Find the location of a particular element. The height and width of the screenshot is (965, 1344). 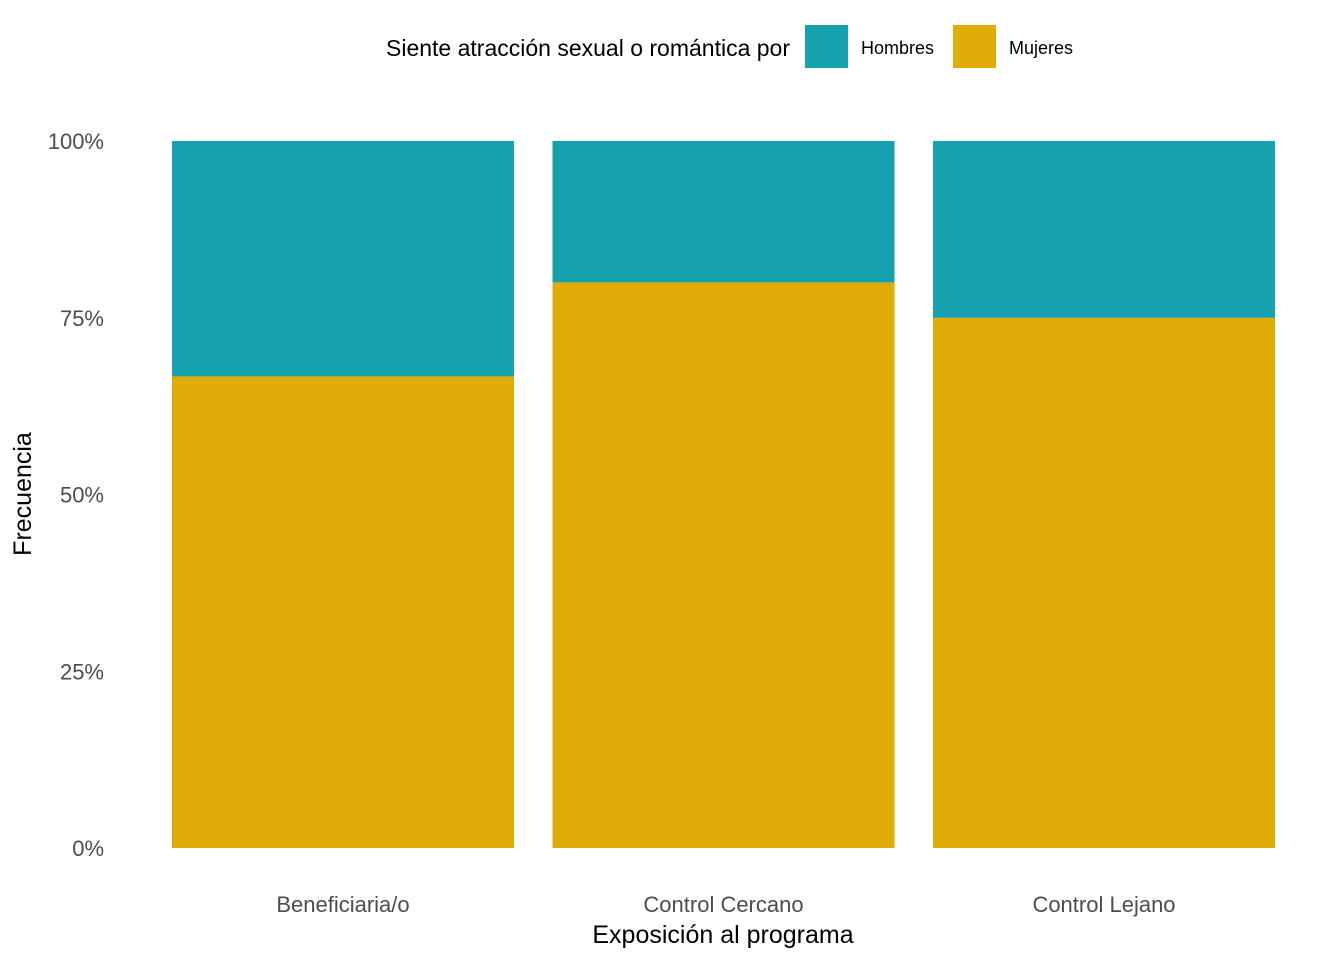

y-tick-label: 100% is located at coordinates (76, 141).